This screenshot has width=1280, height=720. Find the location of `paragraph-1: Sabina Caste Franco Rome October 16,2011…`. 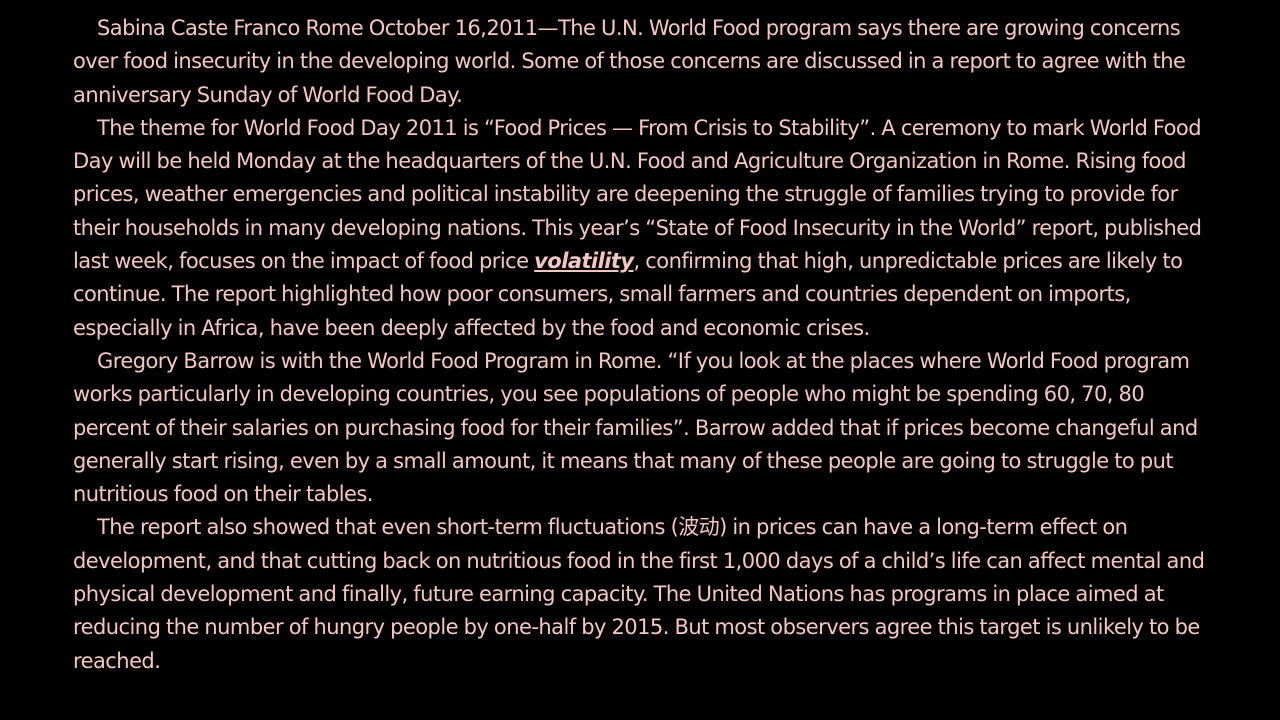

paragraph-1: Sabina Caste Franco Rome October 16,2011… is located at coordinates (648, 62).